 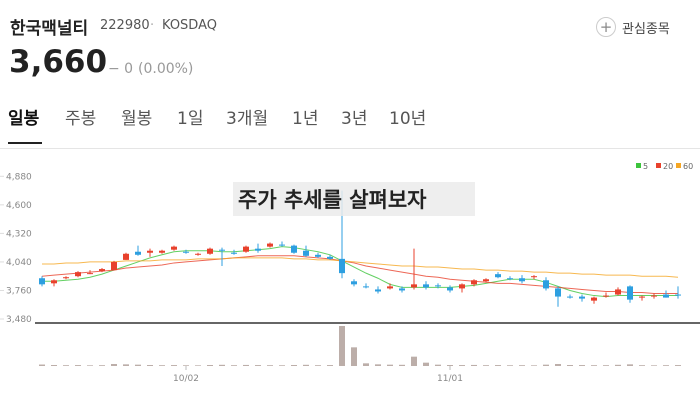 I want to click on y-tick-label: 4,320, so click(x=19, y=234).